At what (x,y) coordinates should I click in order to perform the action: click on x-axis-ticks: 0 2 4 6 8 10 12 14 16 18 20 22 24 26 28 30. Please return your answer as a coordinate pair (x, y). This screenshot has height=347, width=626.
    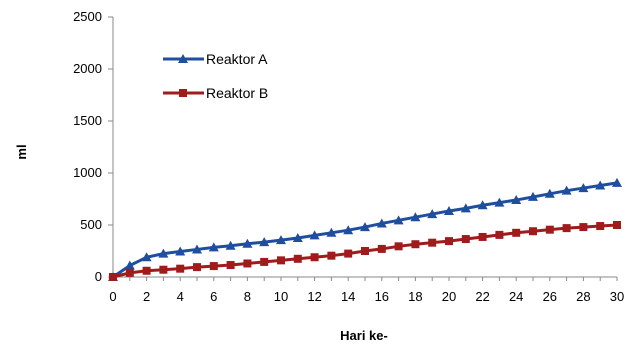
    Looking at the image, I should click on (366, 290).